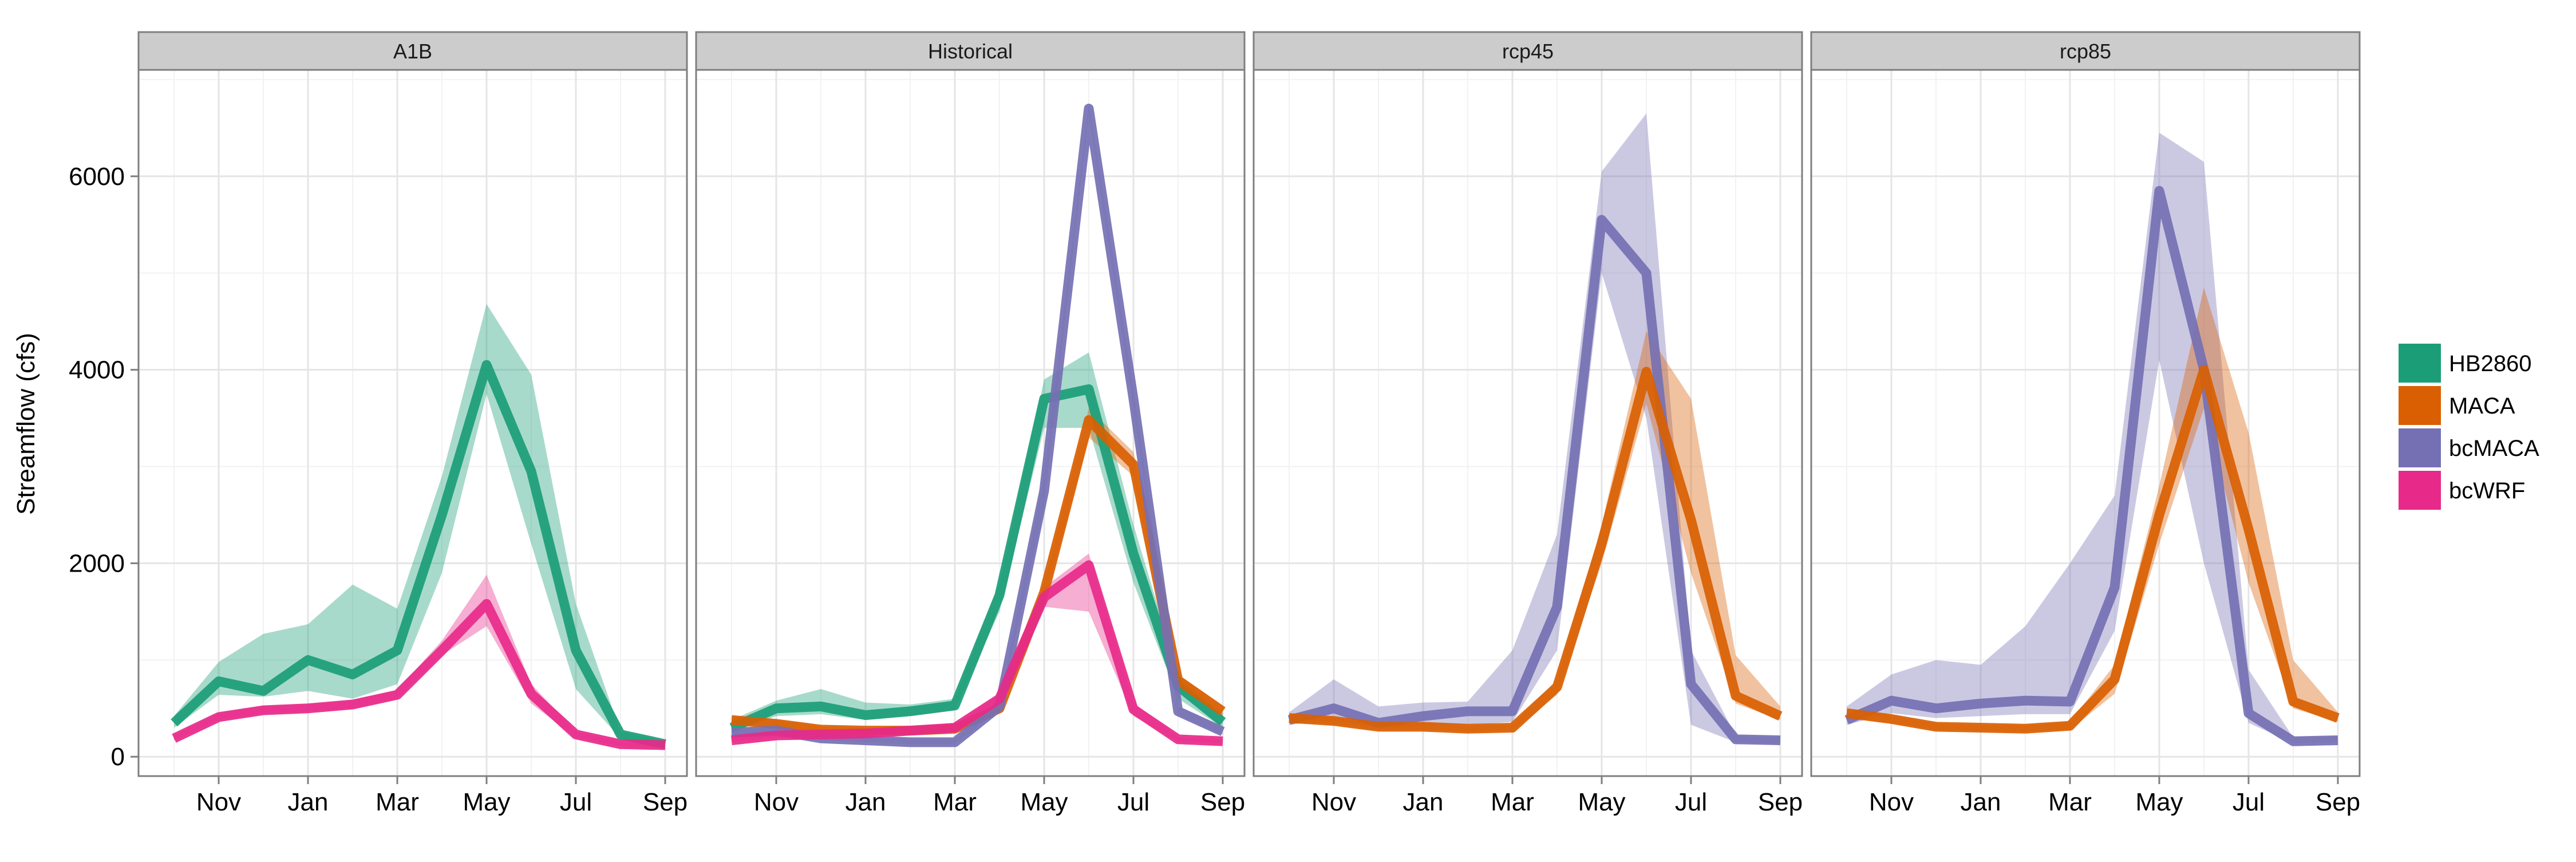 The image size is (2576, 862). I want to click on legend-item-hb2860: HB2860, so click(2465, 363).